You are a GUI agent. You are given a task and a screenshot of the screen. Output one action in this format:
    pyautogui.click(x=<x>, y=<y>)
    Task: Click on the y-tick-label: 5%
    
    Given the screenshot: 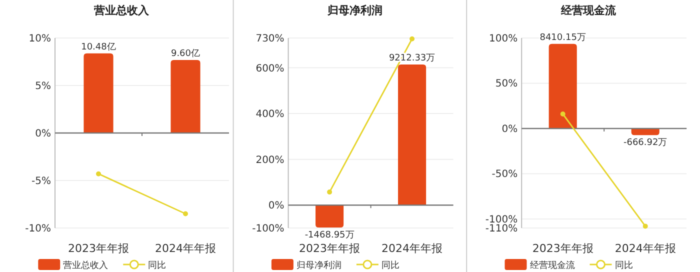 What is the action you would take?
    pyautogui.click(x=43, y=86)
    